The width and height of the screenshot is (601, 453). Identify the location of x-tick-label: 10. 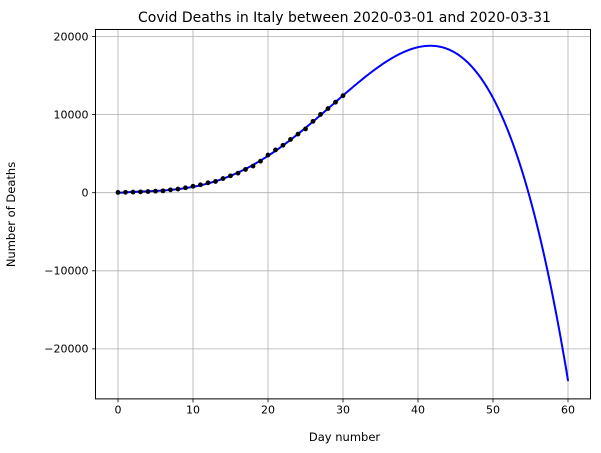
(193, 409).